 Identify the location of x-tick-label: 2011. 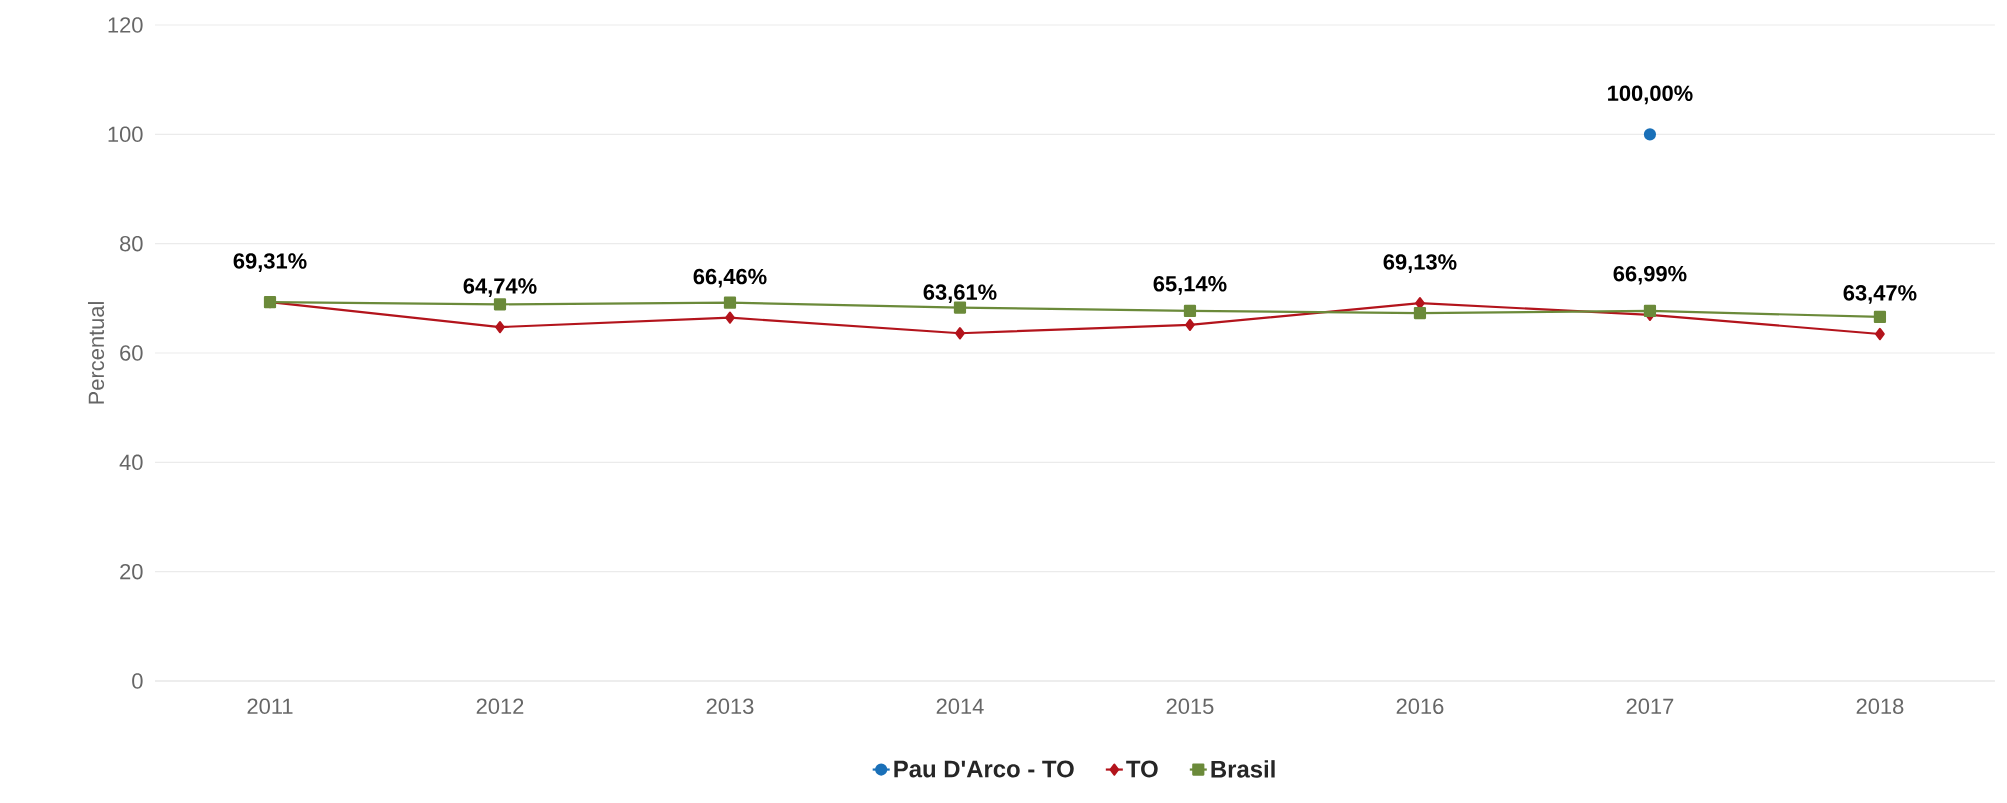
(270, 706).